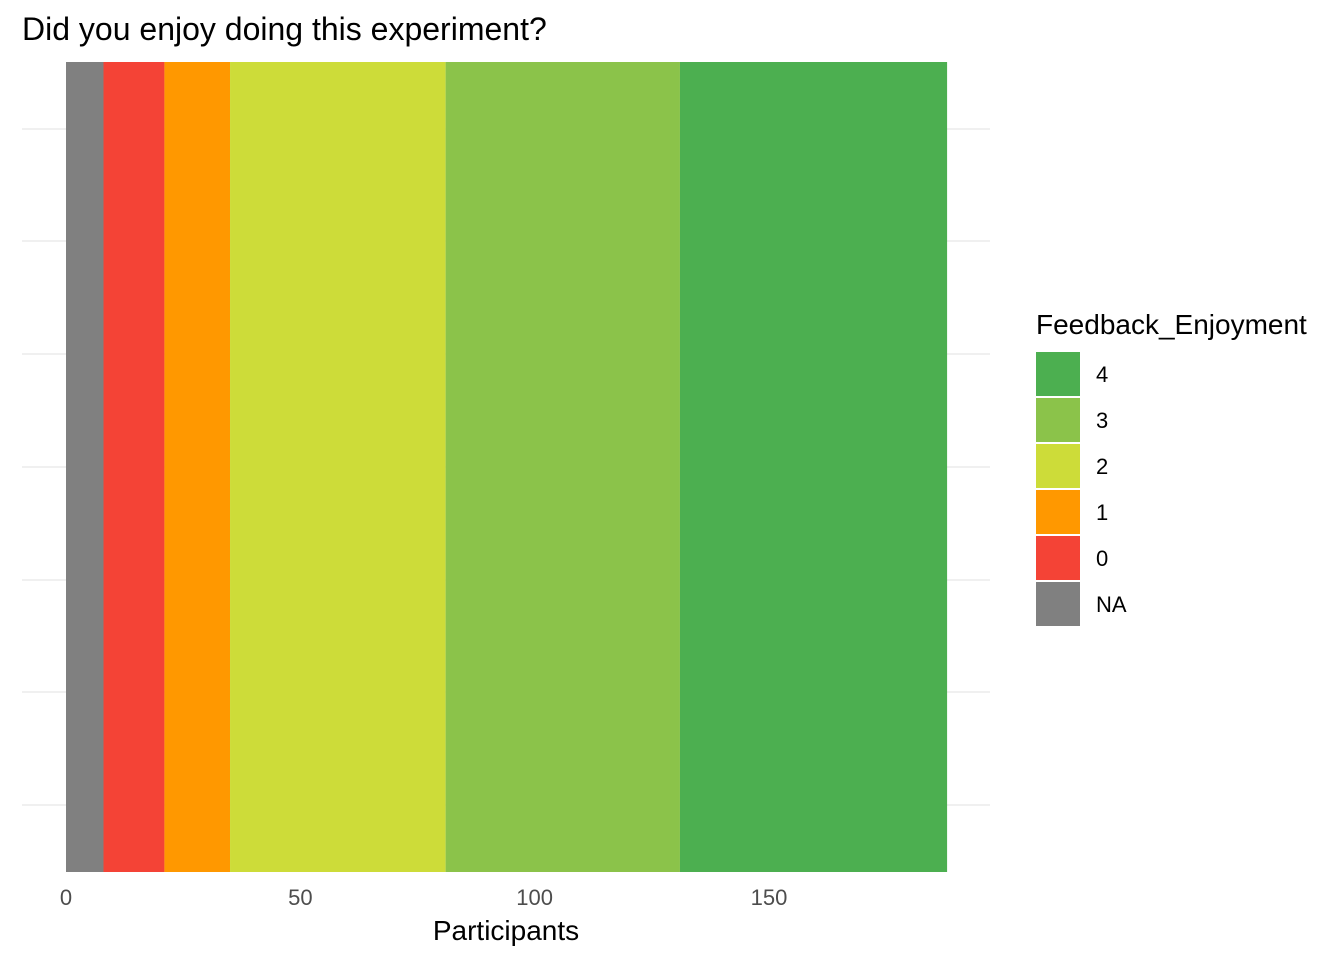 The image size is (1344, 960). I want to click on legend-label-2: 2, so click(1102, 466).